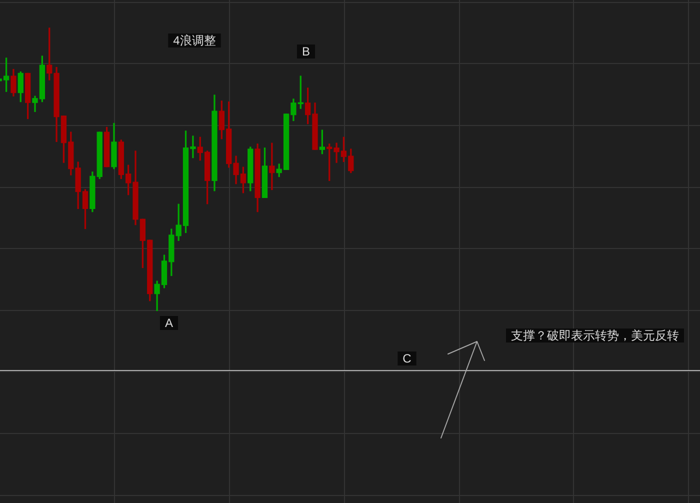  I want to click on annotation: B, so click(306, 51).